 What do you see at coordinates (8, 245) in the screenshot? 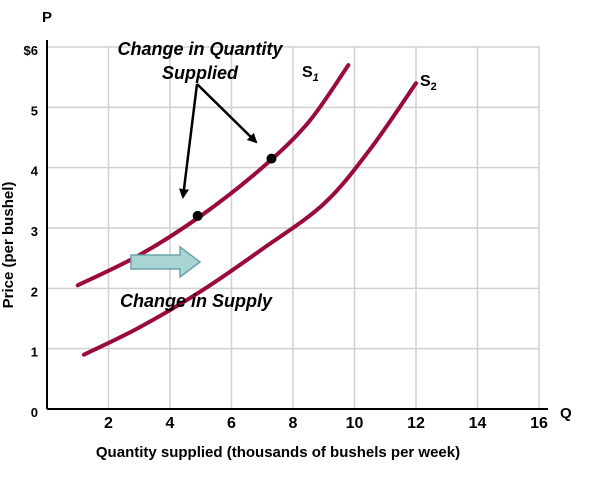
I see `y-axis-label: Price (per bushel)` at bounding box center [8, 245].